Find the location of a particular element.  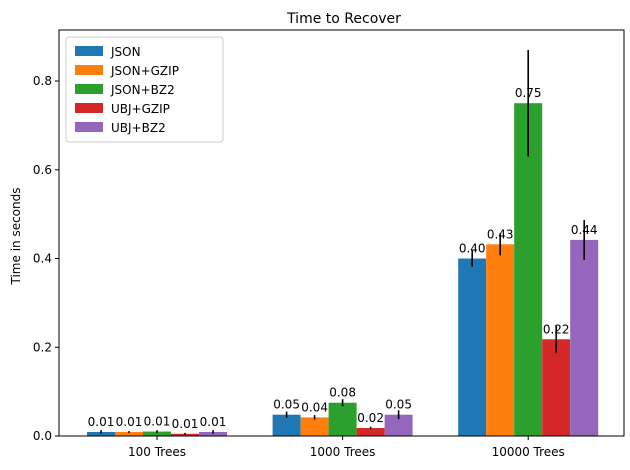

legend-label: JSON+BZ2 is located at coordinates (142, 90).